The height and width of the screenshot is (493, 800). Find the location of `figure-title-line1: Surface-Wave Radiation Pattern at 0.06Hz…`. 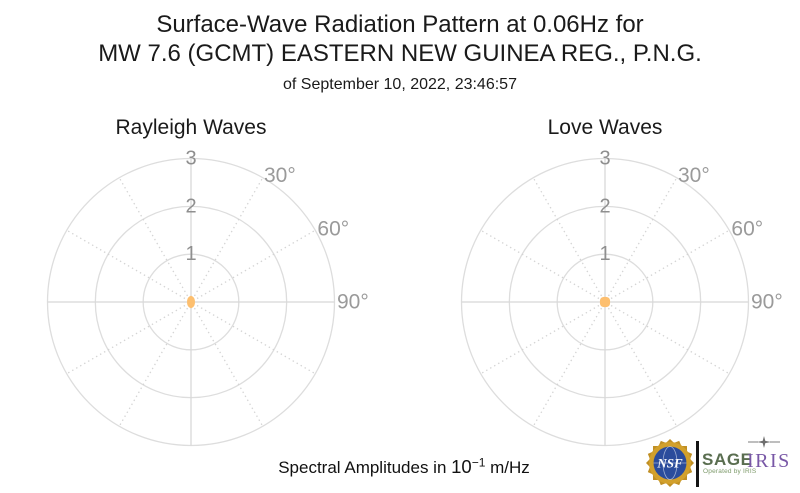

figure-title-line1: Surface-Wave Radiation Pattern at 0.06Hz… is located at coordinates (400, 24).